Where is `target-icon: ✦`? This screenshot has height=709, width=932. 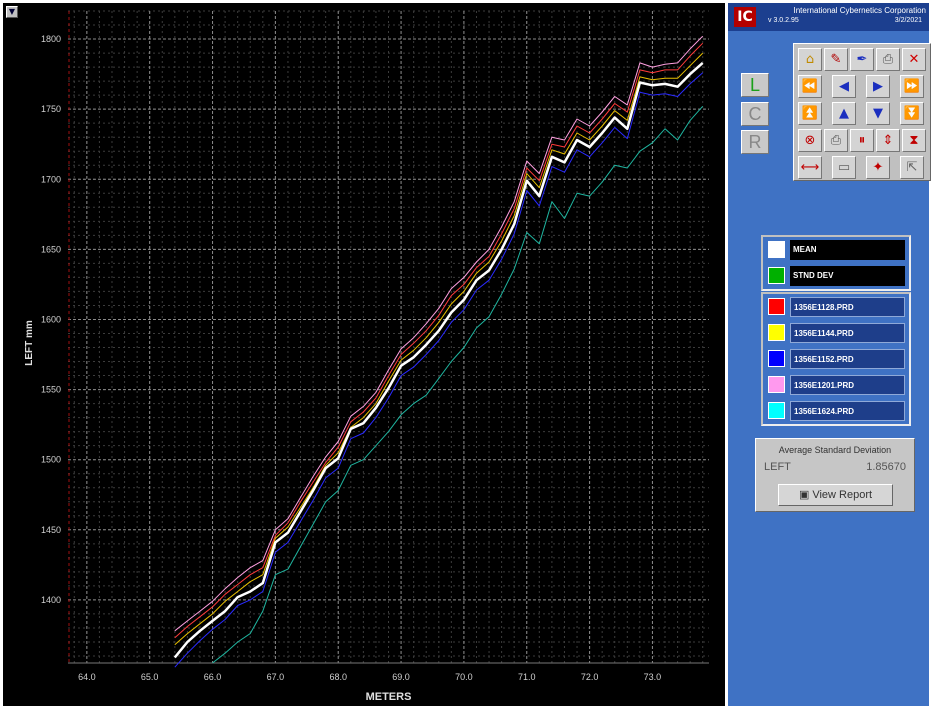 target-icon: ✦ is located at coordinates (878, 167).